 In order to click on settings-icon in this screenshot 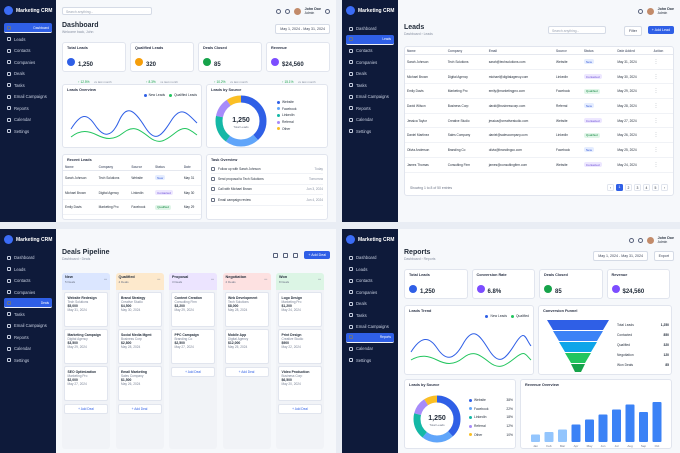, I will do `click(327, 11)`.